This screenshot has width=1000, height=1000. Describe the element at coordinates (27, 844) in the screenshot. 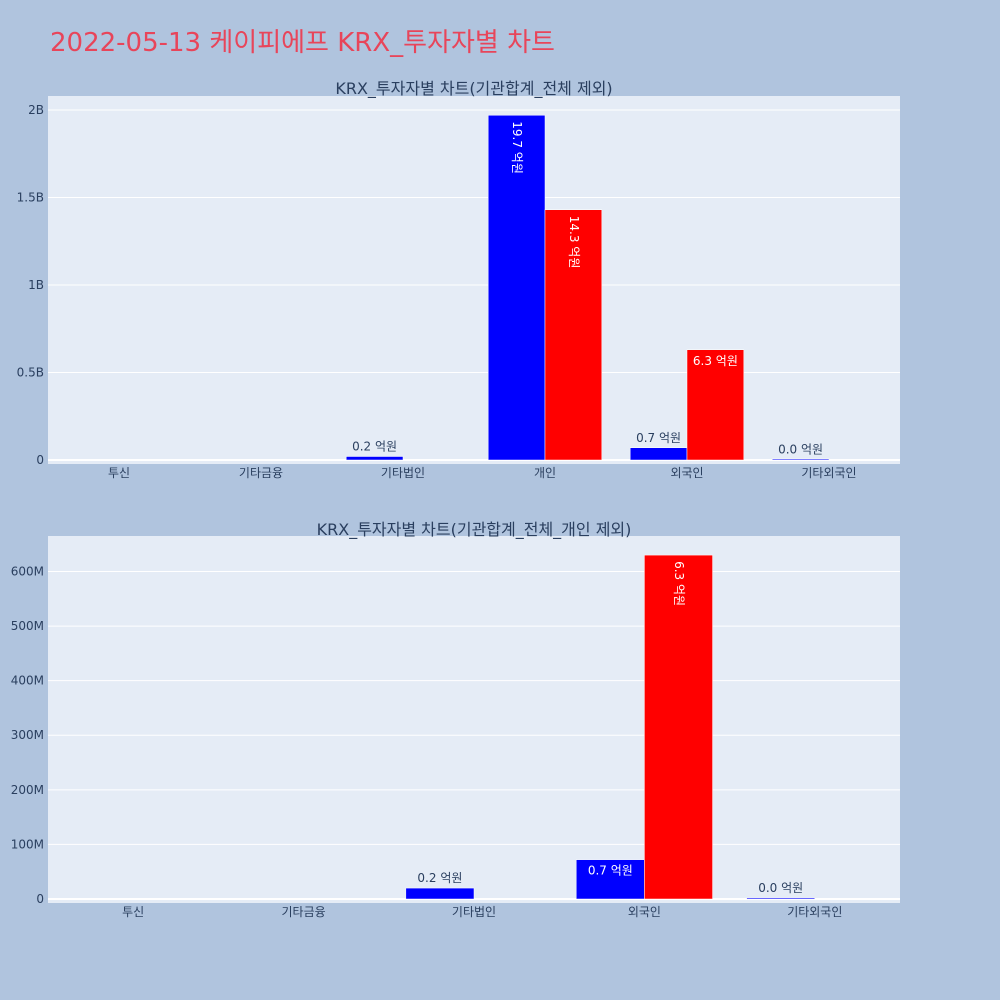

I see `y-tick-label: 100M` at that location.